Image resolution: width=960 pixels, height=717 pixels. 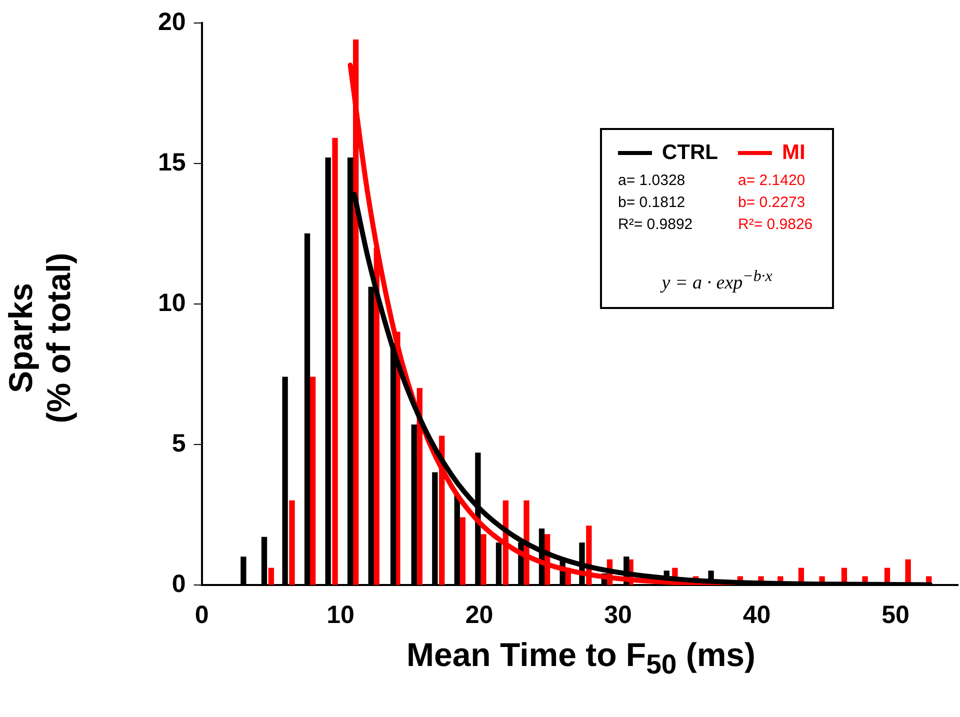 I want to click on x-tick-label: 10, so click(x=340, y=614).